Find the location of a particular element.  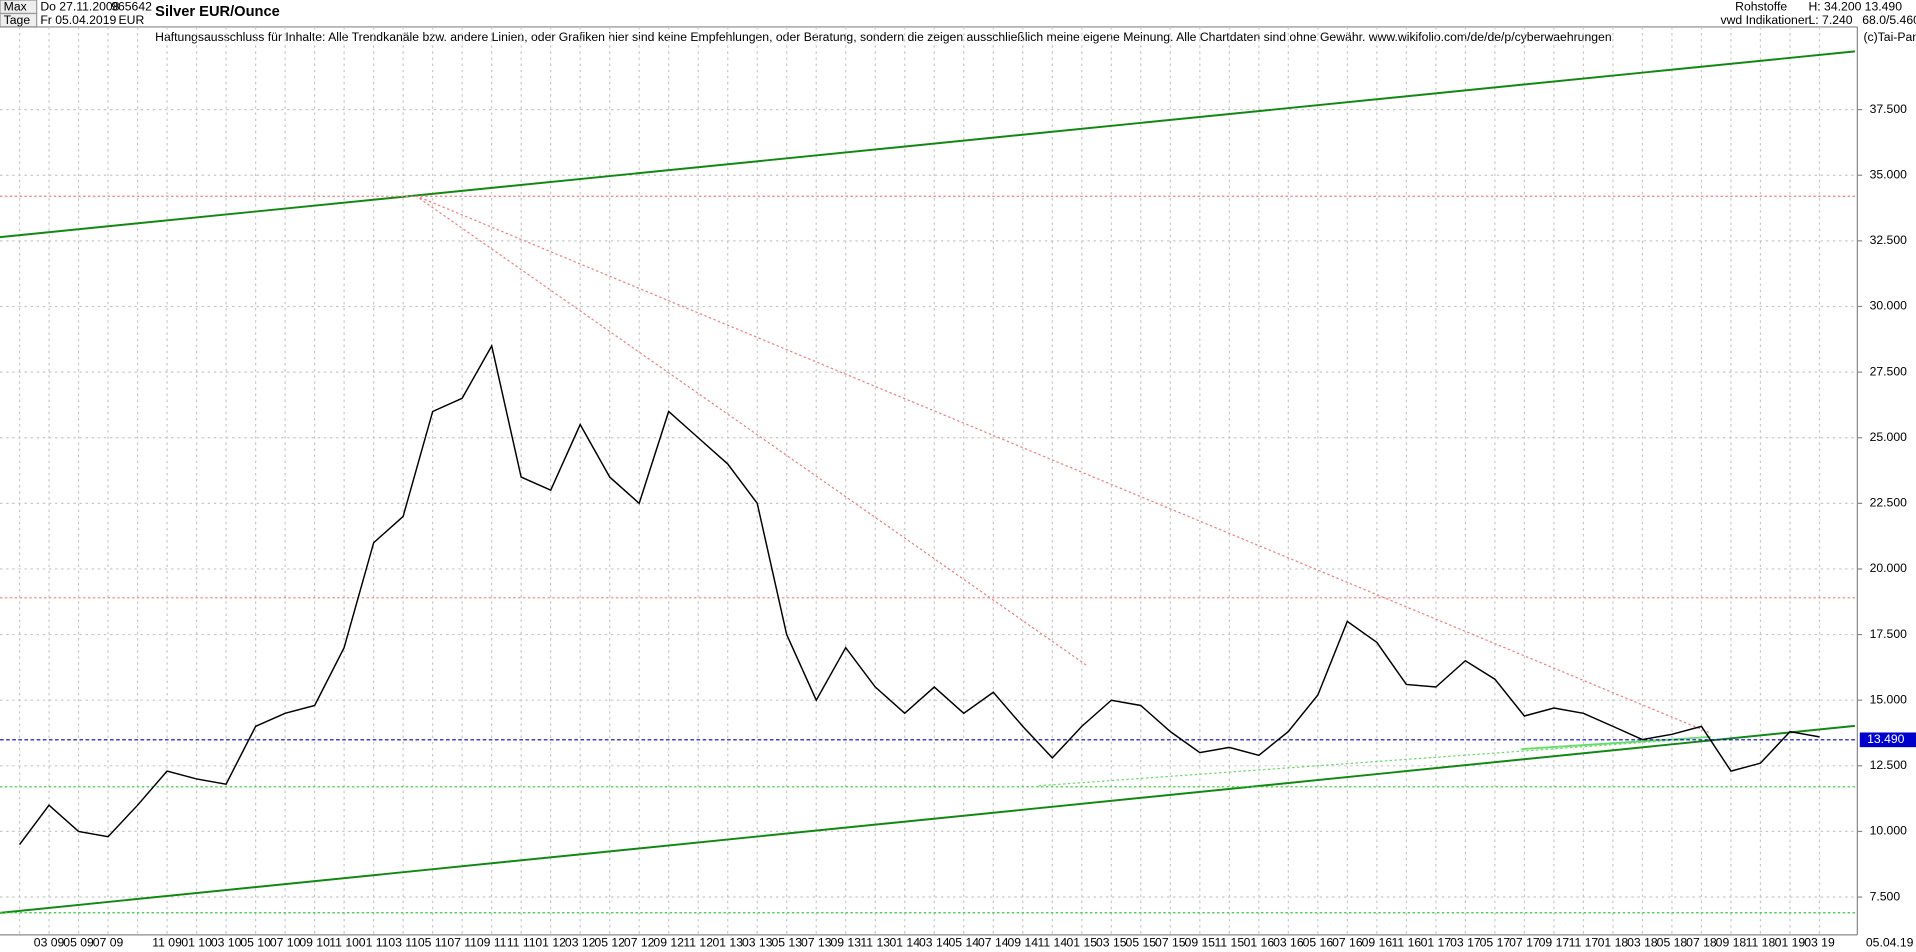

x-tick-label: 01 17 is located at coordinates (1436, 943).